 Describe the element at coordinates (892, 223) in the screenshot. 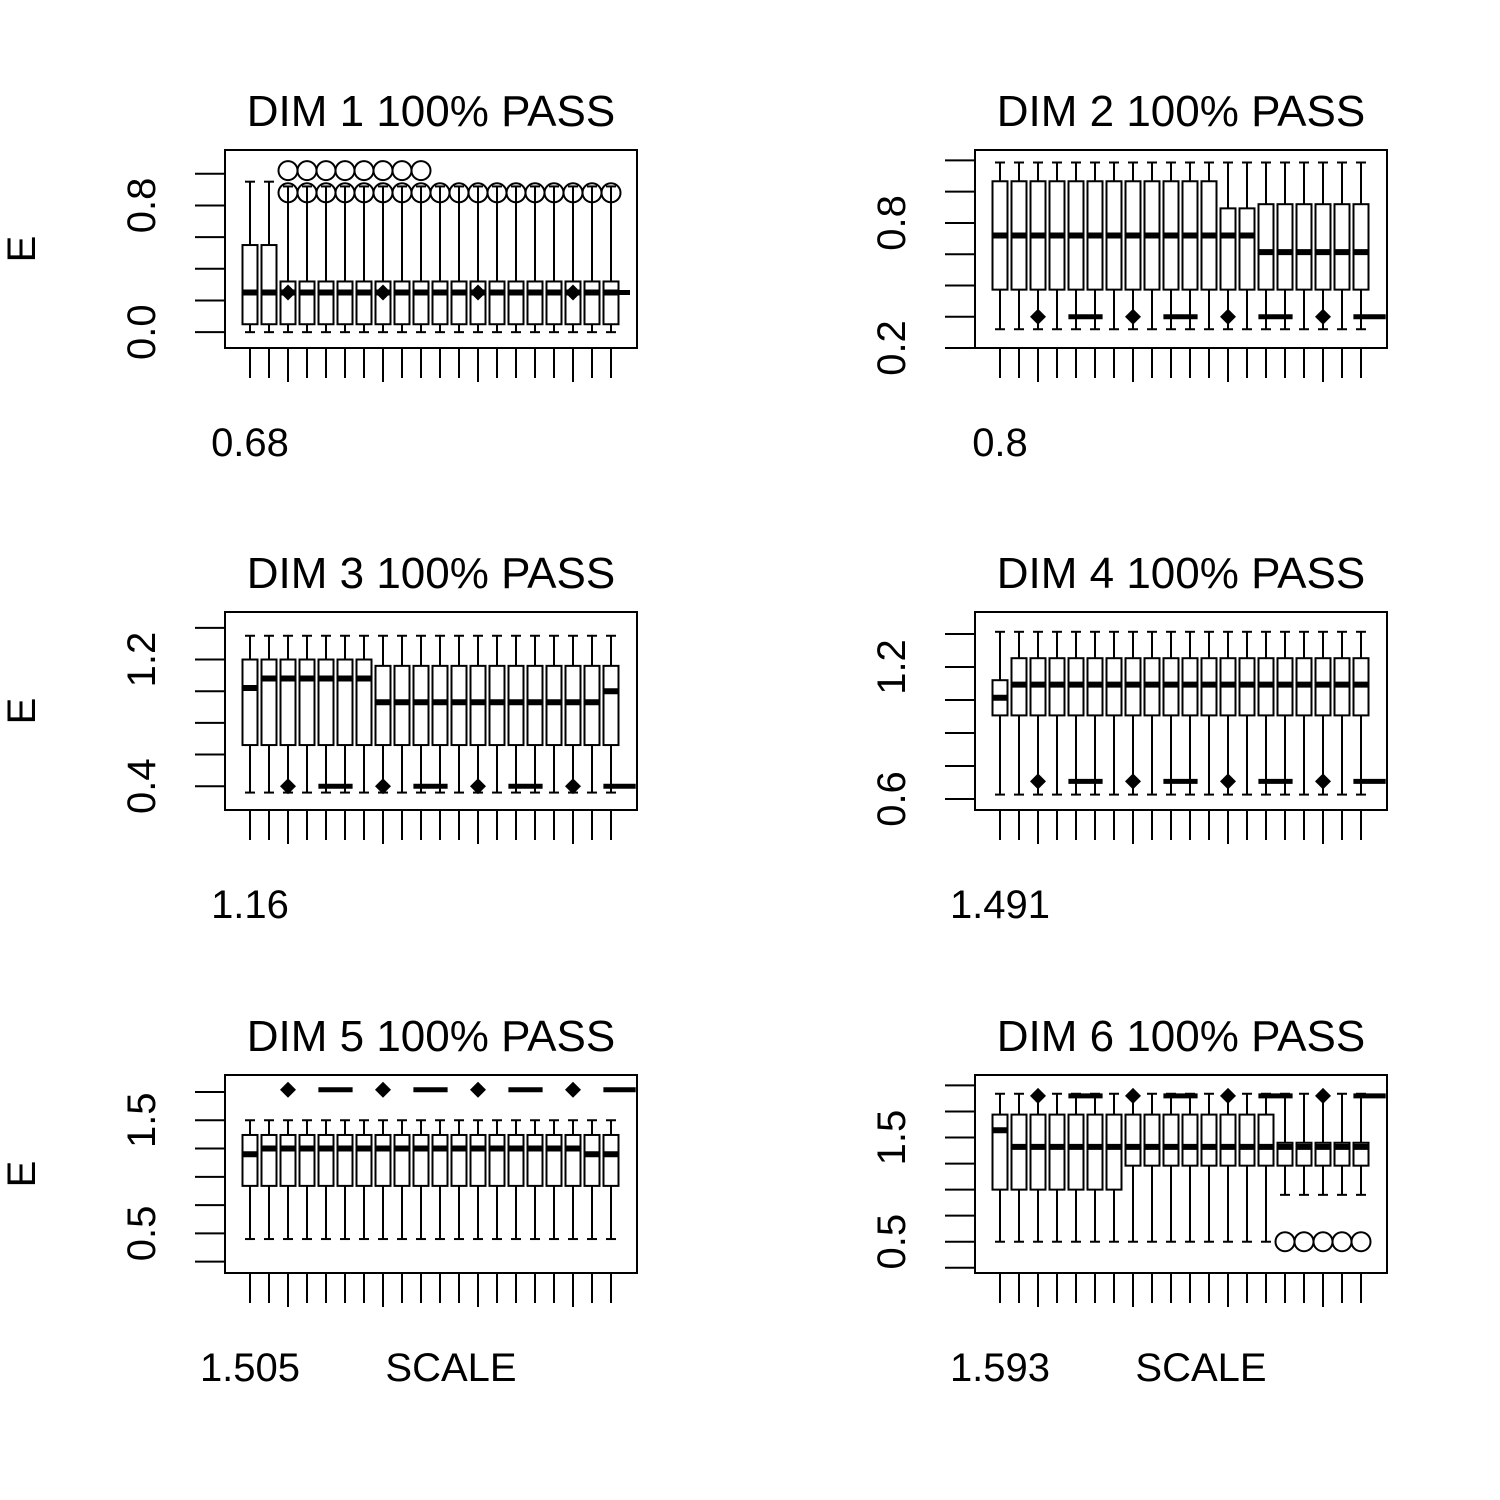

I see `y-tick-label: 0.8` at that location.